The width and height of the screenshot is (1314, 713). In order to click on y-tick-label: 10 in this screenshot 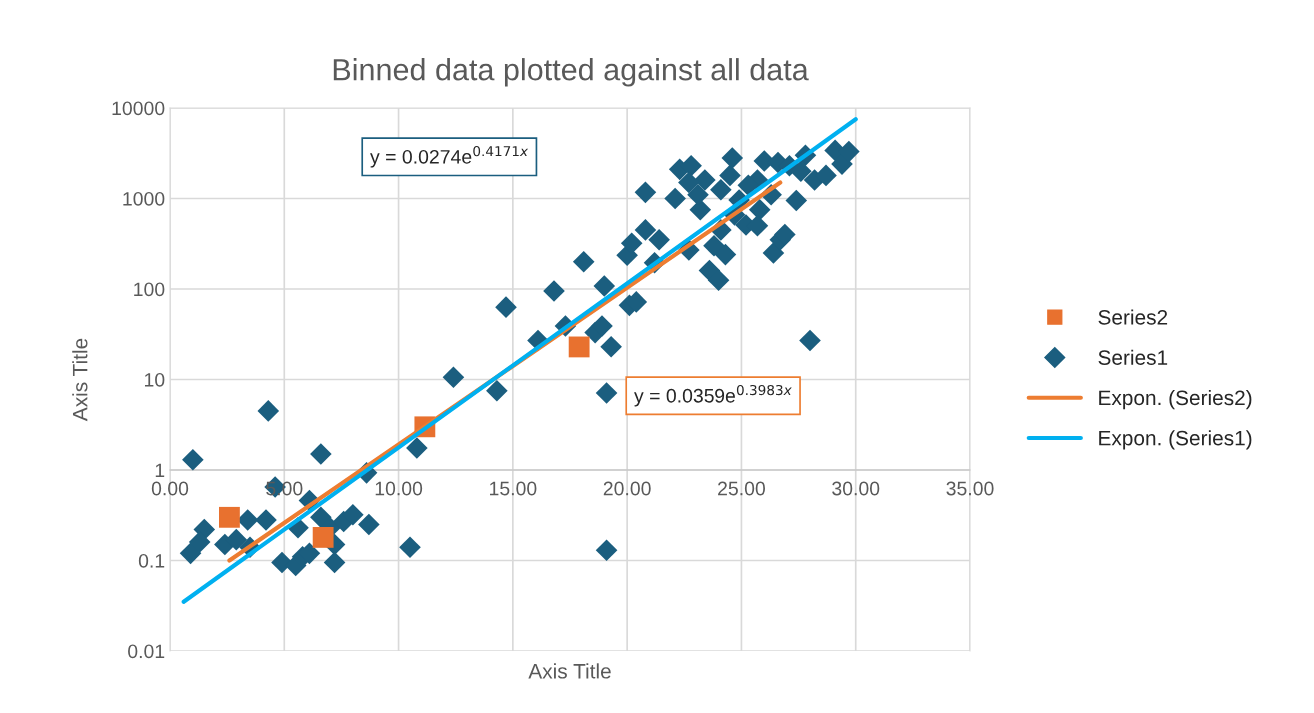, I will do `click(155, 379)`.